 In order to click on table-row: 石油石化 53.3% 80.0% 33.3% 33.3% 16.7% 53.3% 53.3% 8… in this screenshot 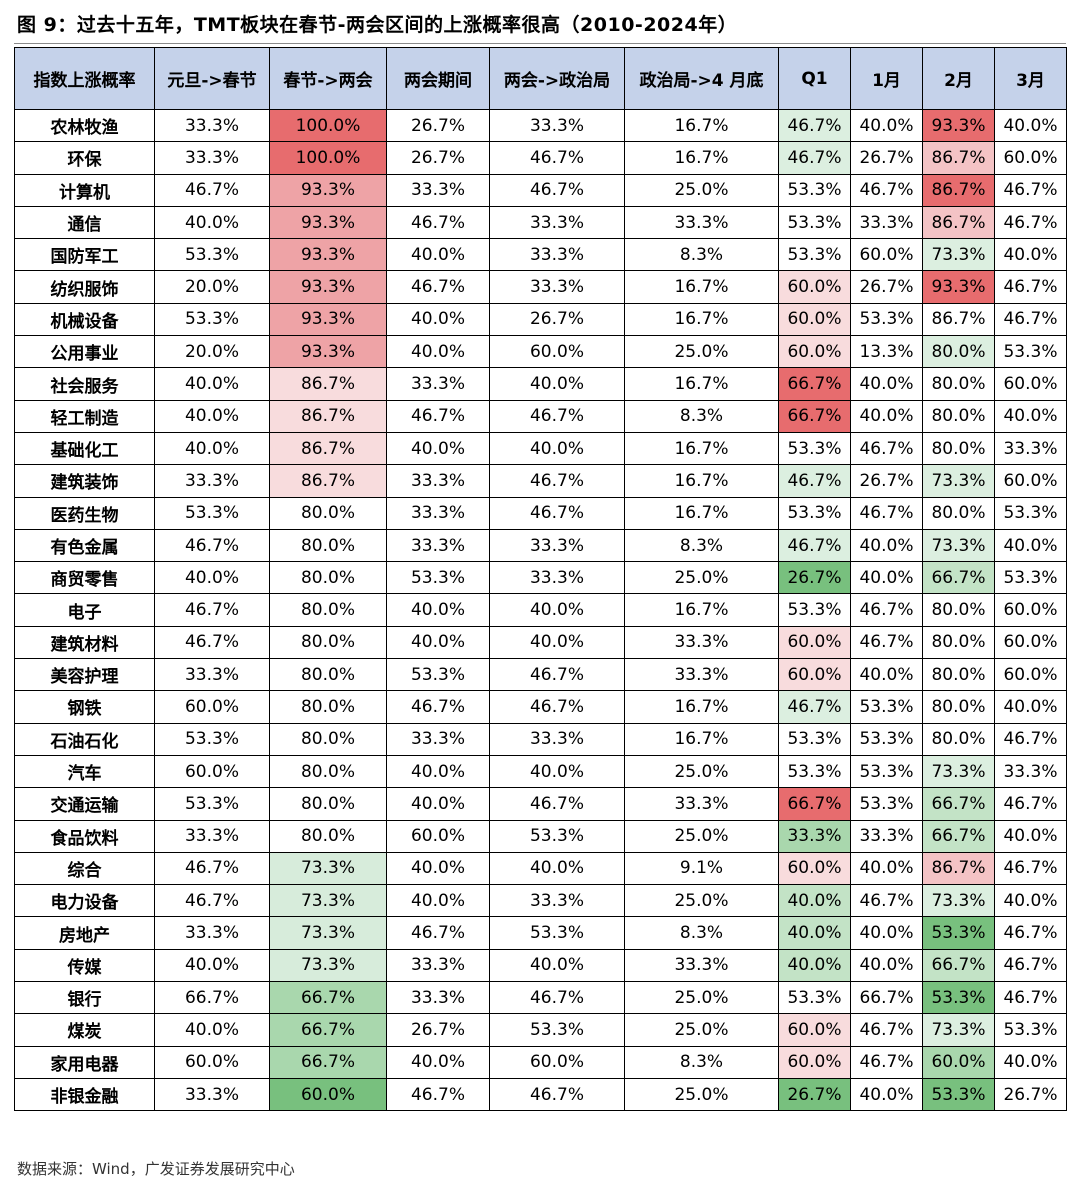, I will do `click(540, 739)`.